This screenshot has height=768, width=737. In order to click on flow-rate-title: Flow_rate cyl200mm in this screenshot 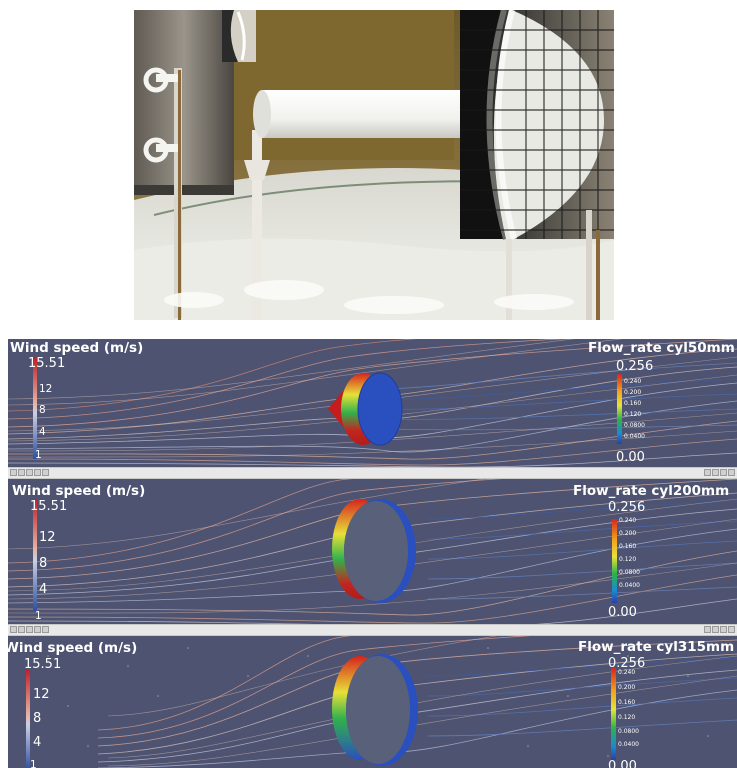, I will do `click(651, 491)`.